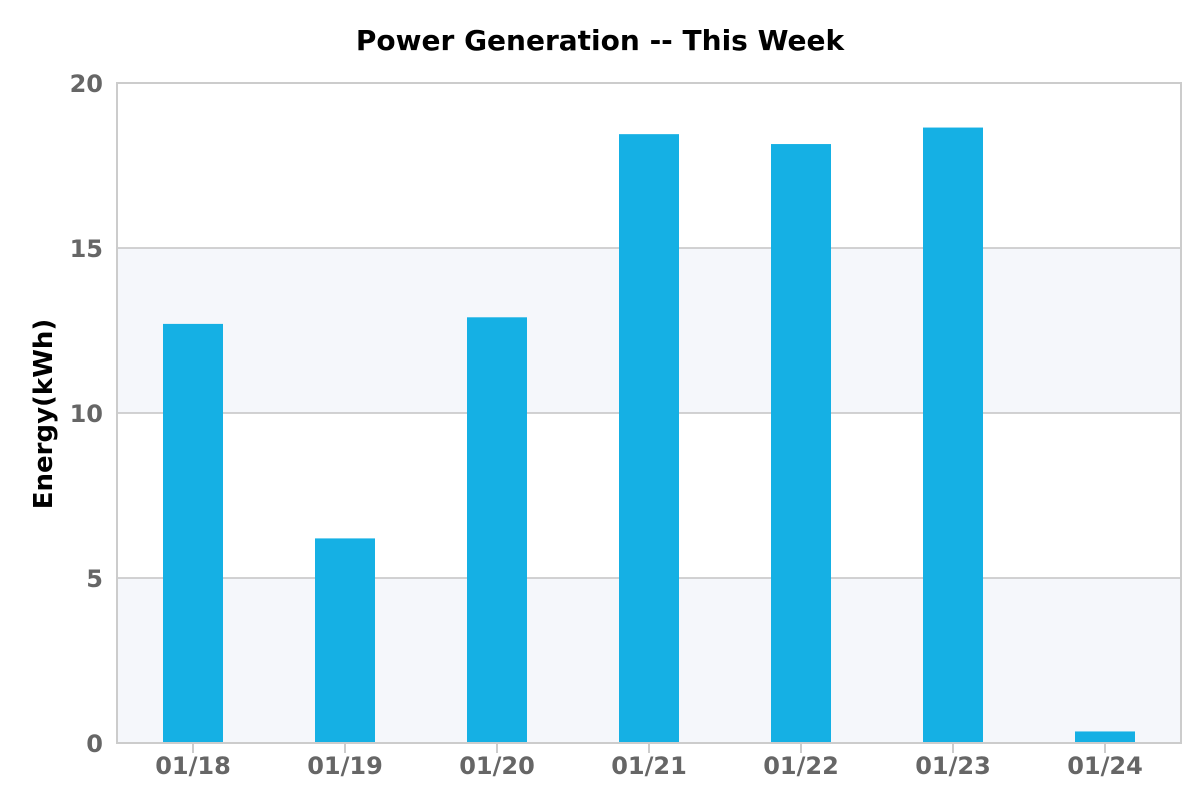 Image resolution: width=1200 pixels, height=800 pixels. I want to click on x-tick-label: 01/20, so click(497, 766).